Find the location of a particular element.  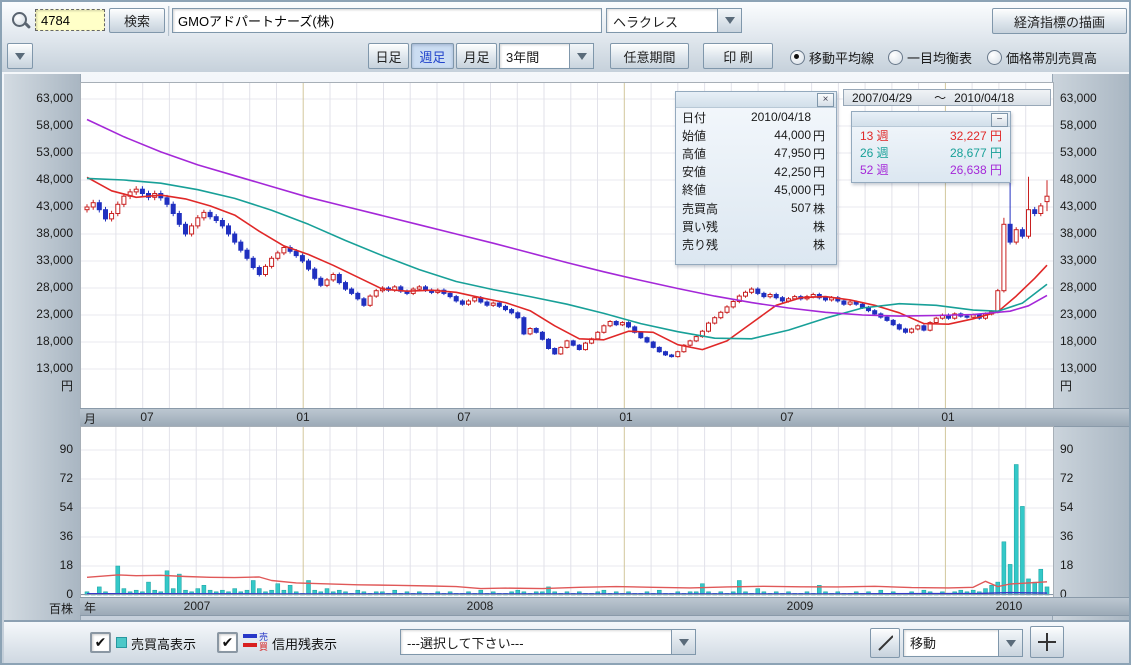

volume-tick-label: 0 is located at coordinates (69, 594).